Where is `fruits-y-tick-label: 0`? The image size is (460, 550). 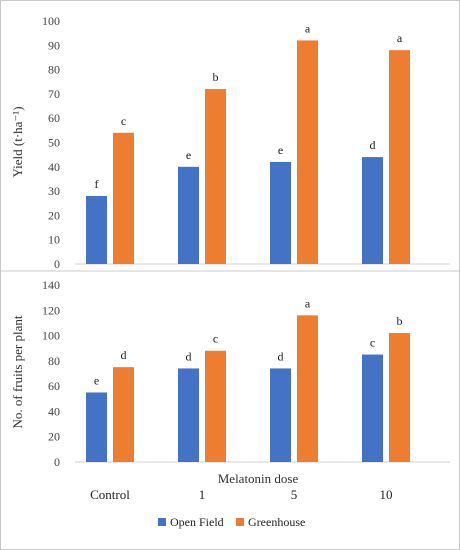 fruits-y-tick-label: 0 is located at coordinates (57, 462).